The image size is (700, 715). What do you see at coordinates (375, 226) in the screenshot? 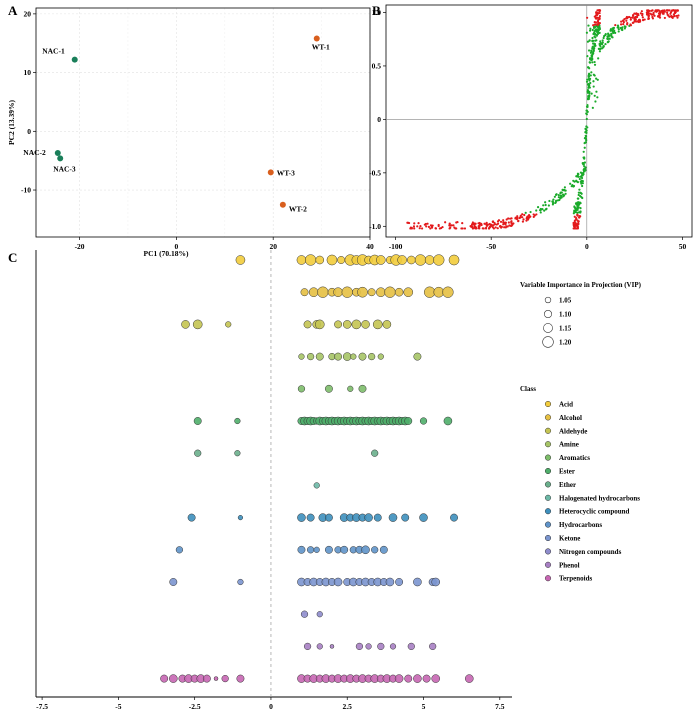
I see `y-tick-label: -1.0` at bounding box center [375, 226].